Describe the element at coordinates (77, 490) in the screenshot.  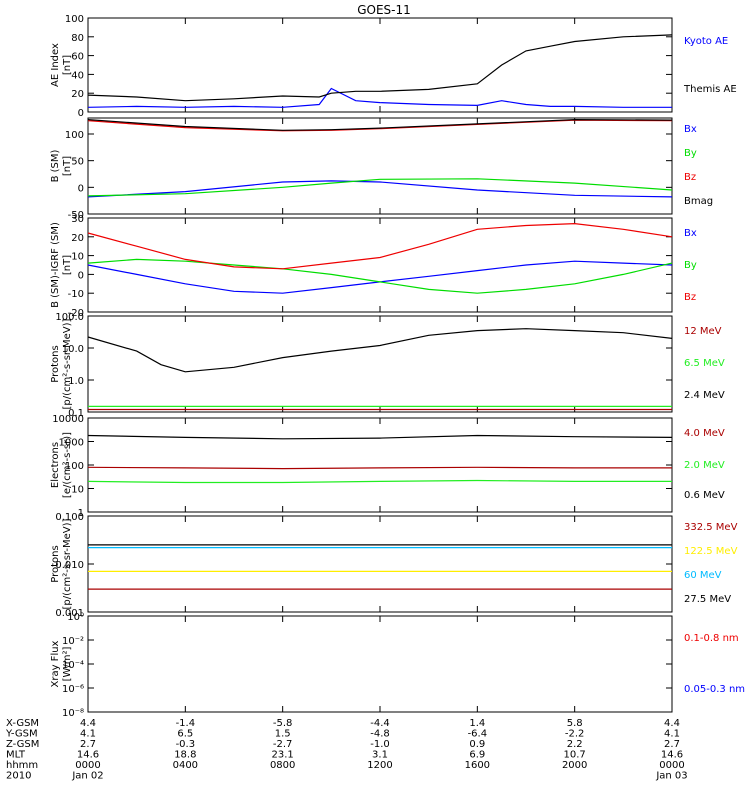
I see `panel-5-ytick-label: 10` at that location.